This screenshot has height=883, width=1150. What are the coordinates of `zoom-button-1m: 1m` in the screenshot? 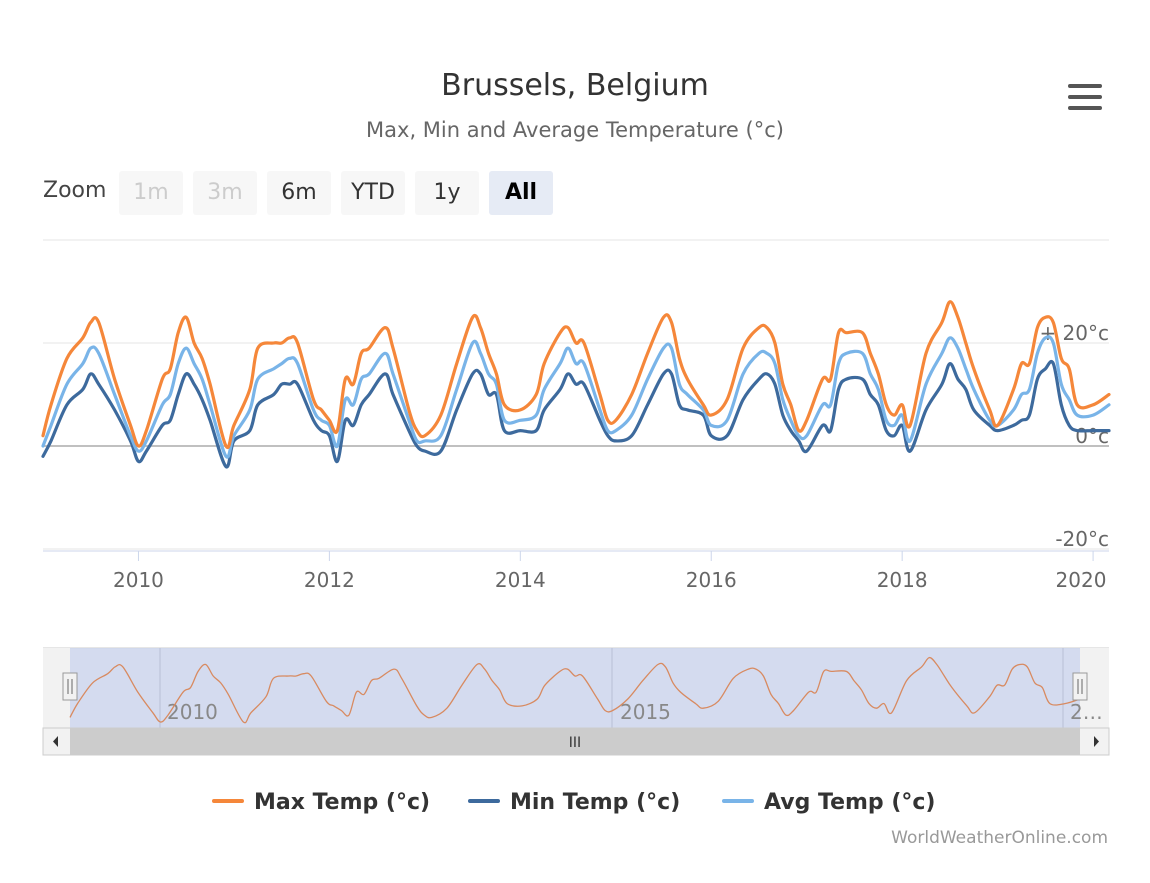 It's located at (151, 193).